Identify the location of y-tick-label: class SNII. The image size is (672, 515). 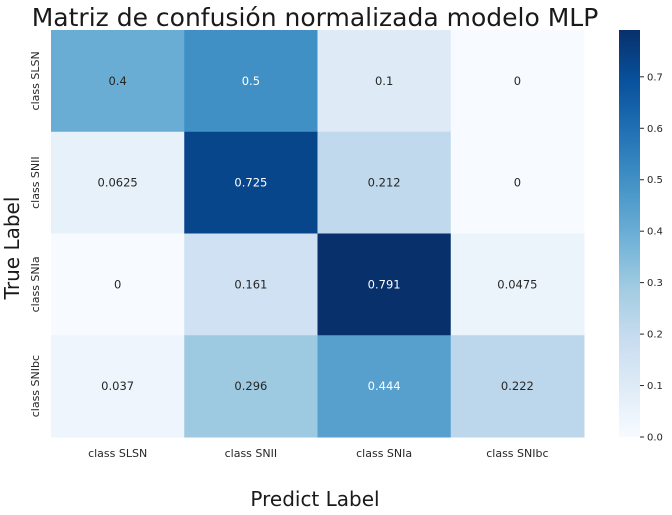
(35, 182).